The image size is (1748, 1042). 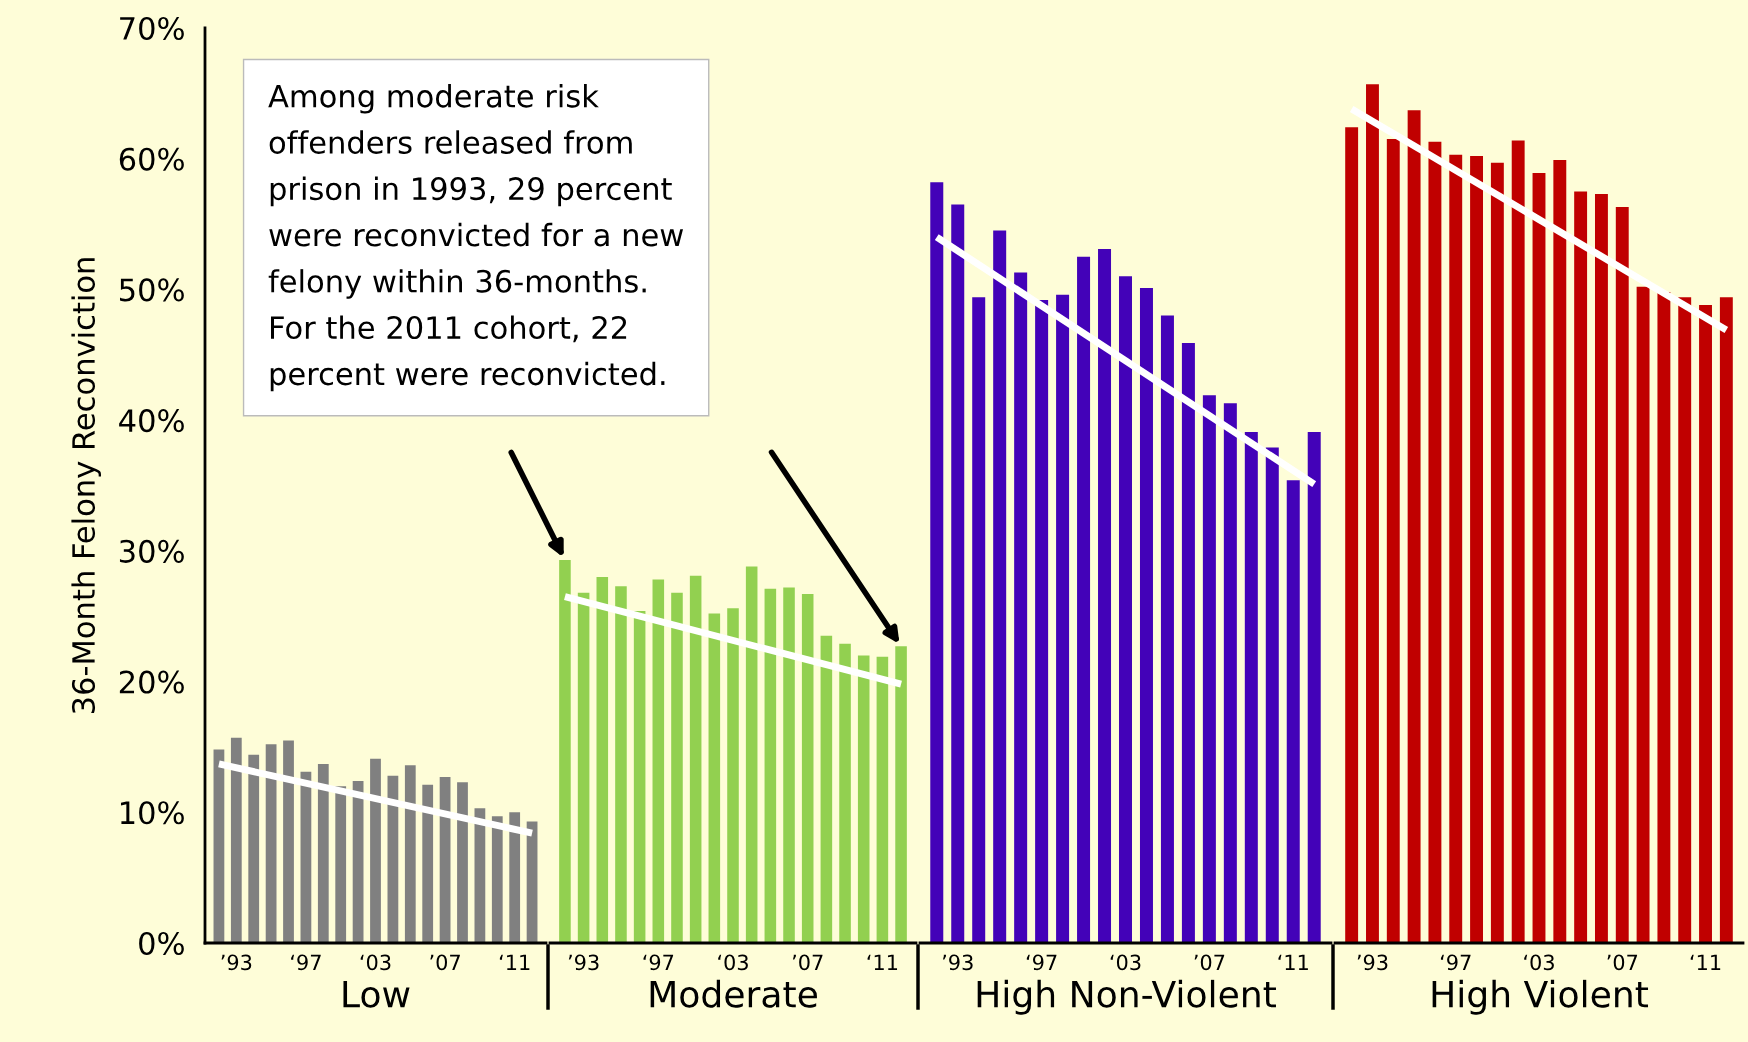 What do you see at coordinates (1540, 997) in the screenshot?
I see `x-axis-title: High Violent` at bounding box center [1540, 997].